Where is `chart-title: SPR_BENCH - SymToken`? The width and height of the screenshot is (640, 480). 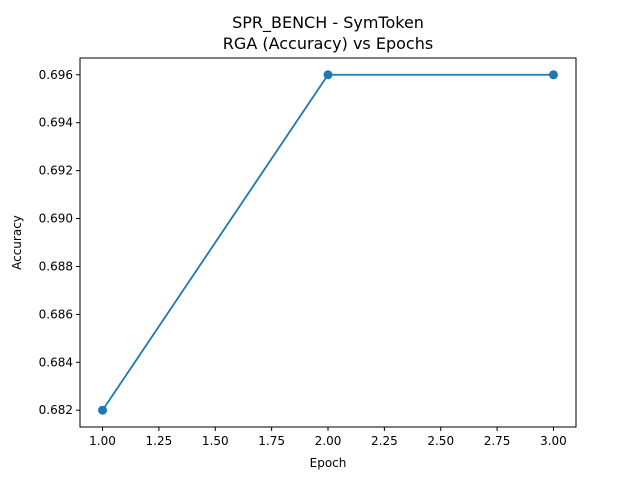 chart-title: SPR_BENCH - SymToken is located at coordinates (328, 23).